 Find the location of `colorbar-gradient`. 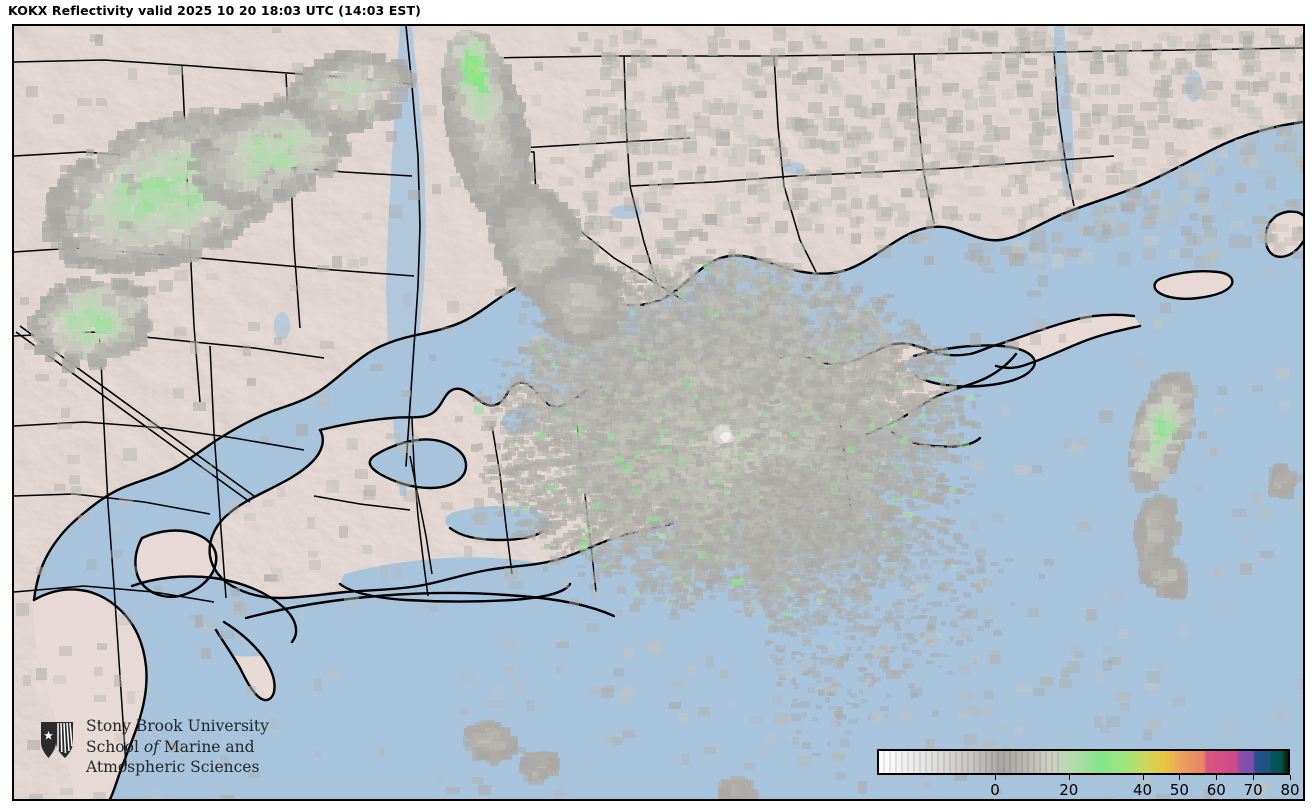

colorbar-gradient is located at coordinates (1083, 762).